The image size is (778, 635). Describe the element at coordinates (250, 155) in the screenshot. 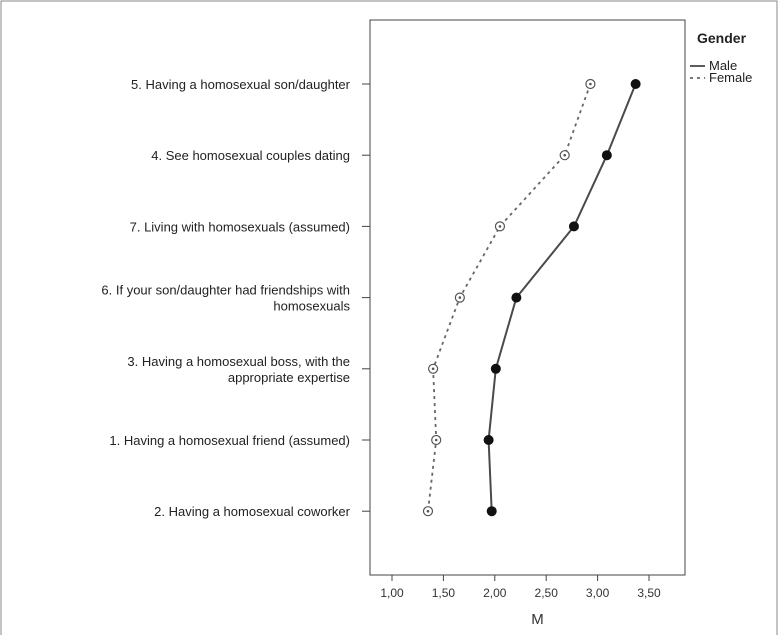

I see `category-label: 4. See homosexual couples dating` at that location.